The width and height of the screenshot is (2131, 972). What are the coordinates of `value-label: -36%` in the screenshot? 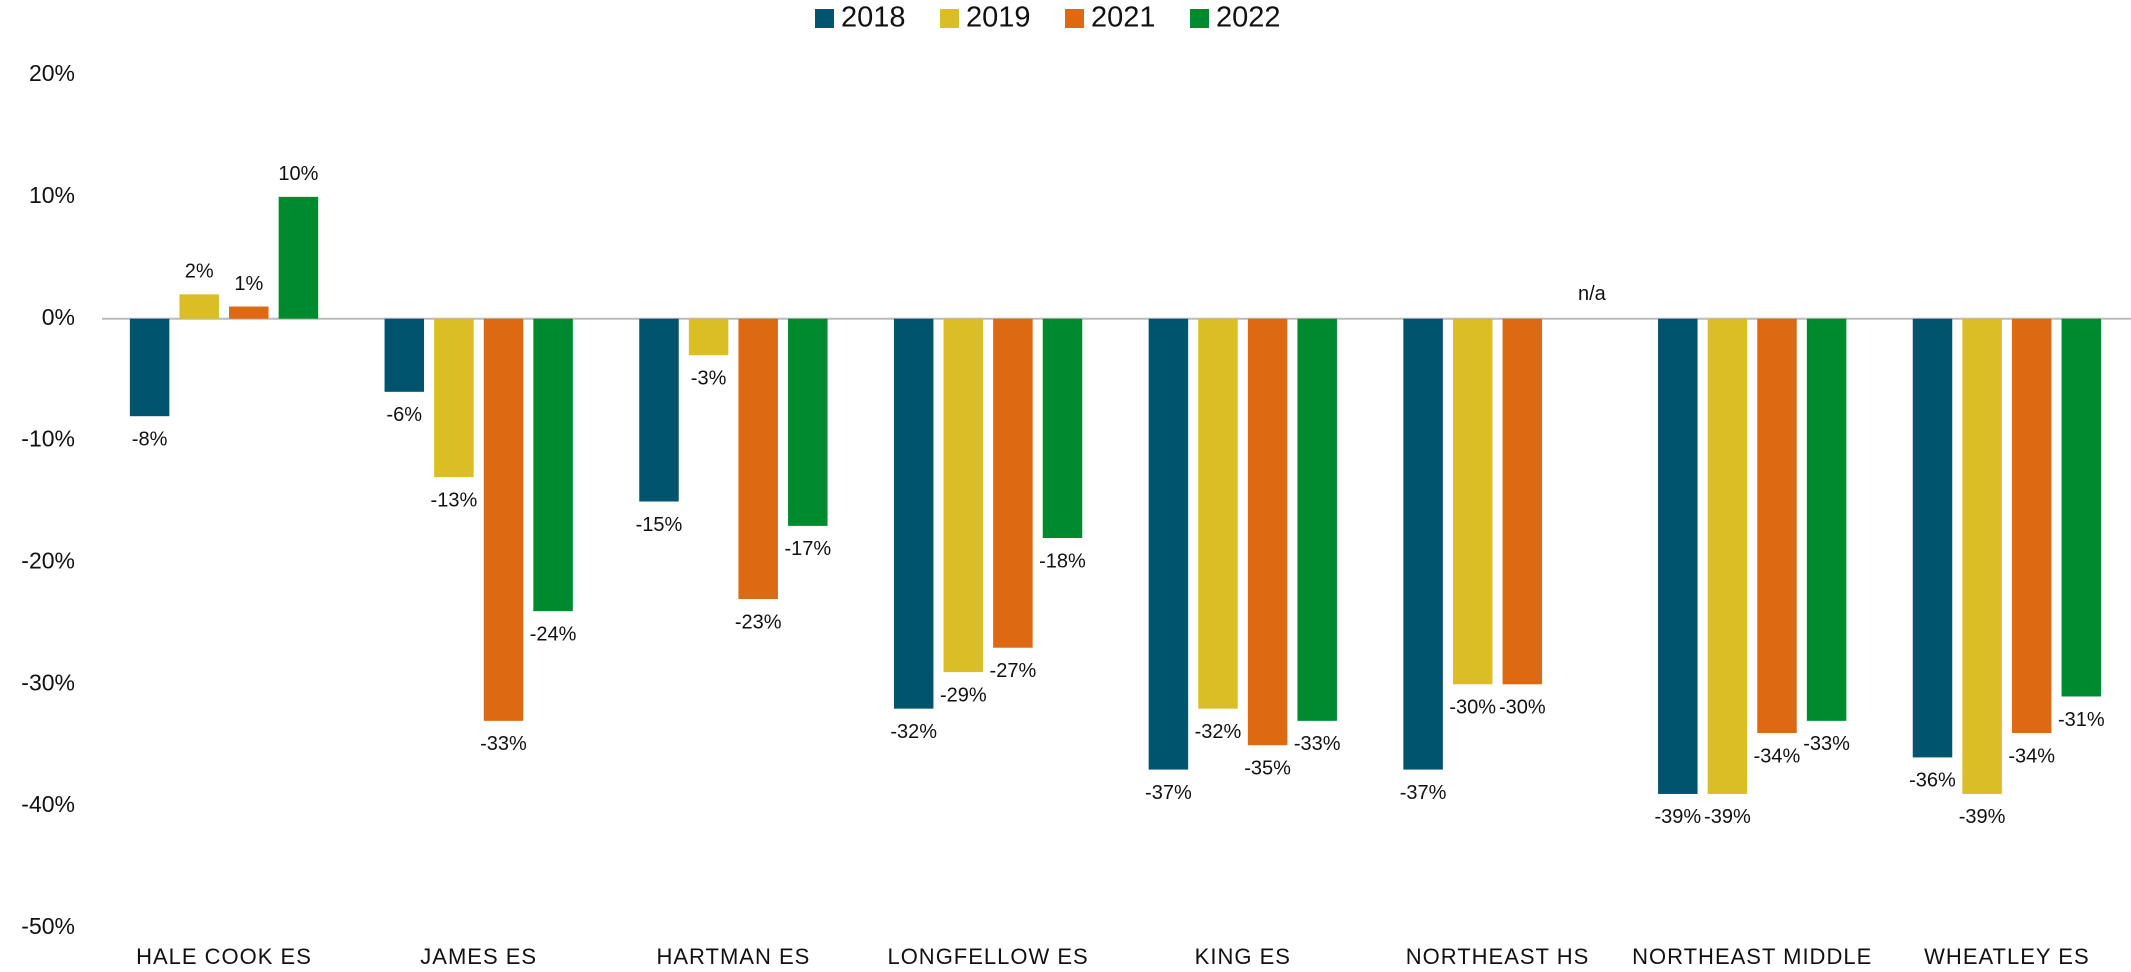 It's located at (1932, 781).